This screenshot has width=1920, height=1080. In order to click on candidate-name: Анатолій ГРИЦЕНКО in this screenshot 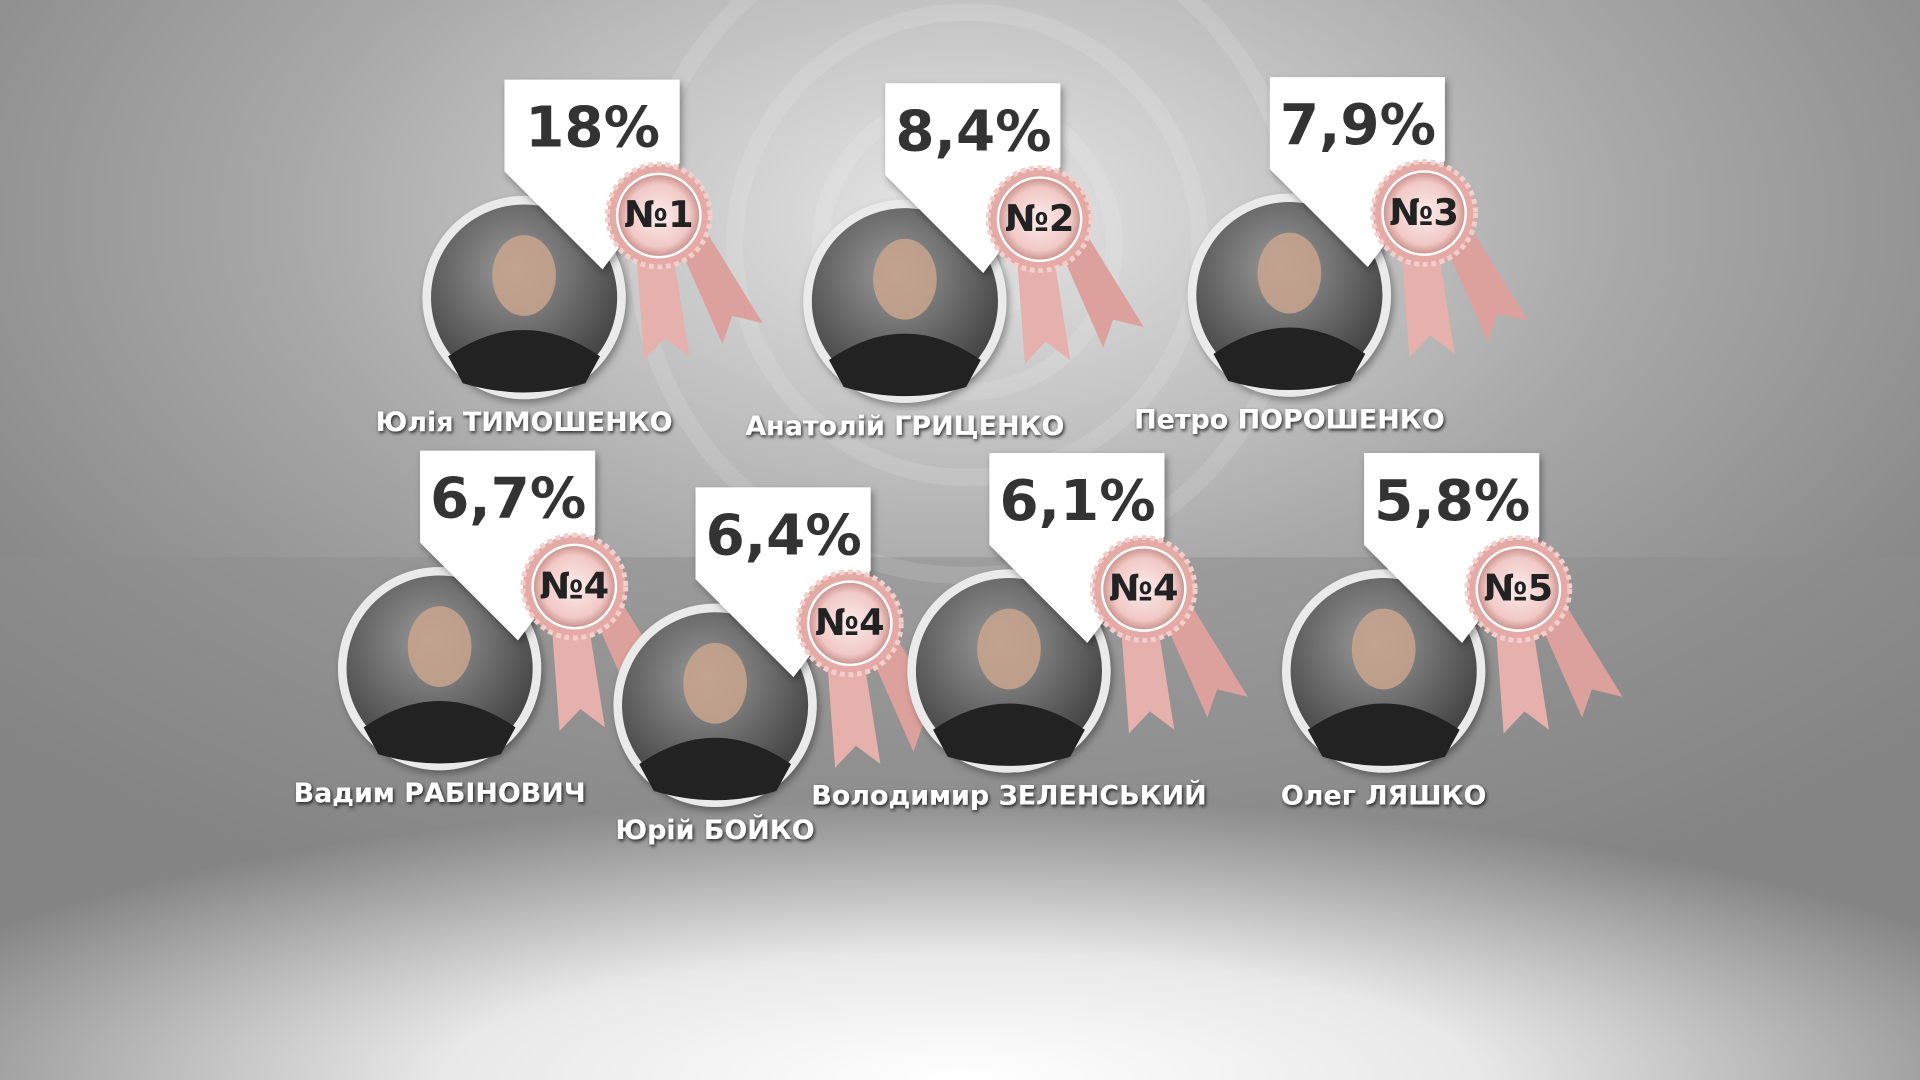, I will do `click(904, 426)`.